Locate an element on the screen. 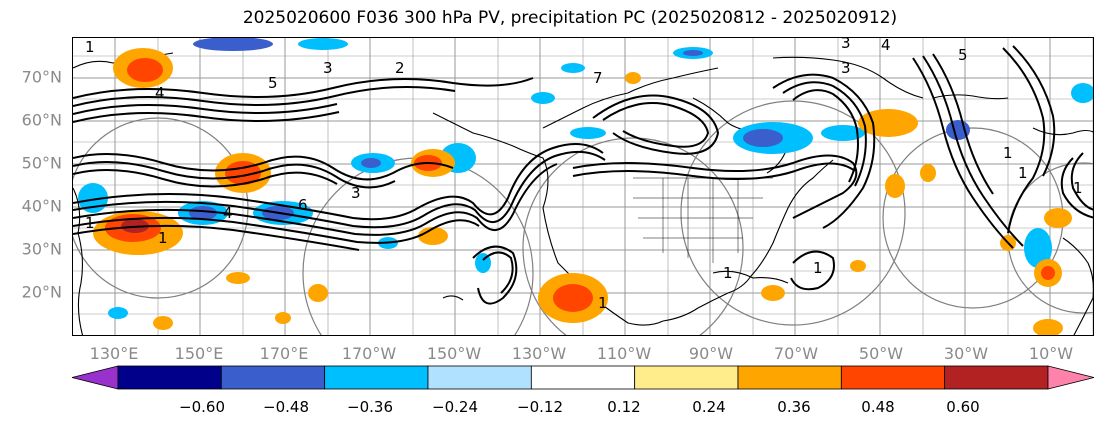  colorbar-tick: 0.36 is located at coordinates (794, 407).